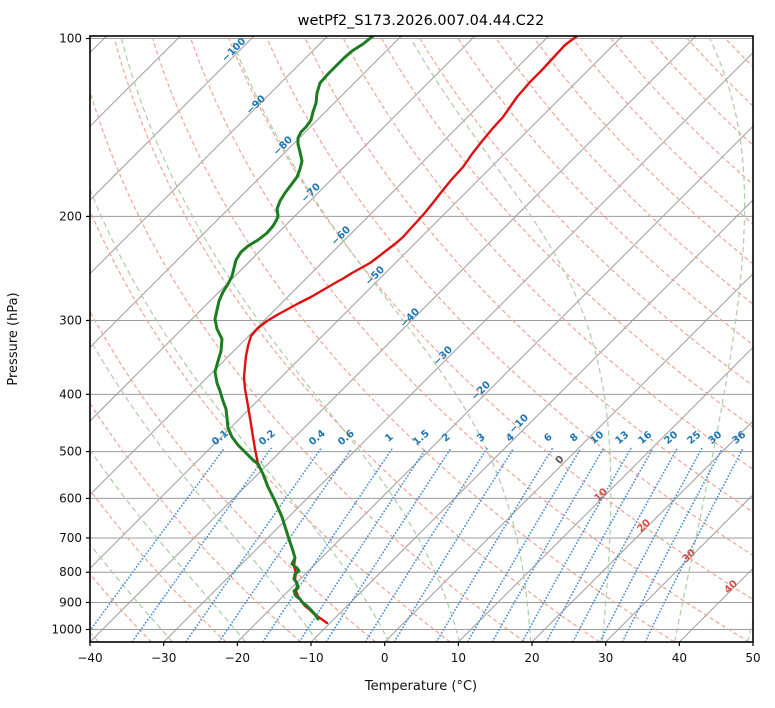 The image size is (775, 708). Describe the element at coordinates (605, 658) in the screenshot. I see `x-tick-label: 30` at that location.